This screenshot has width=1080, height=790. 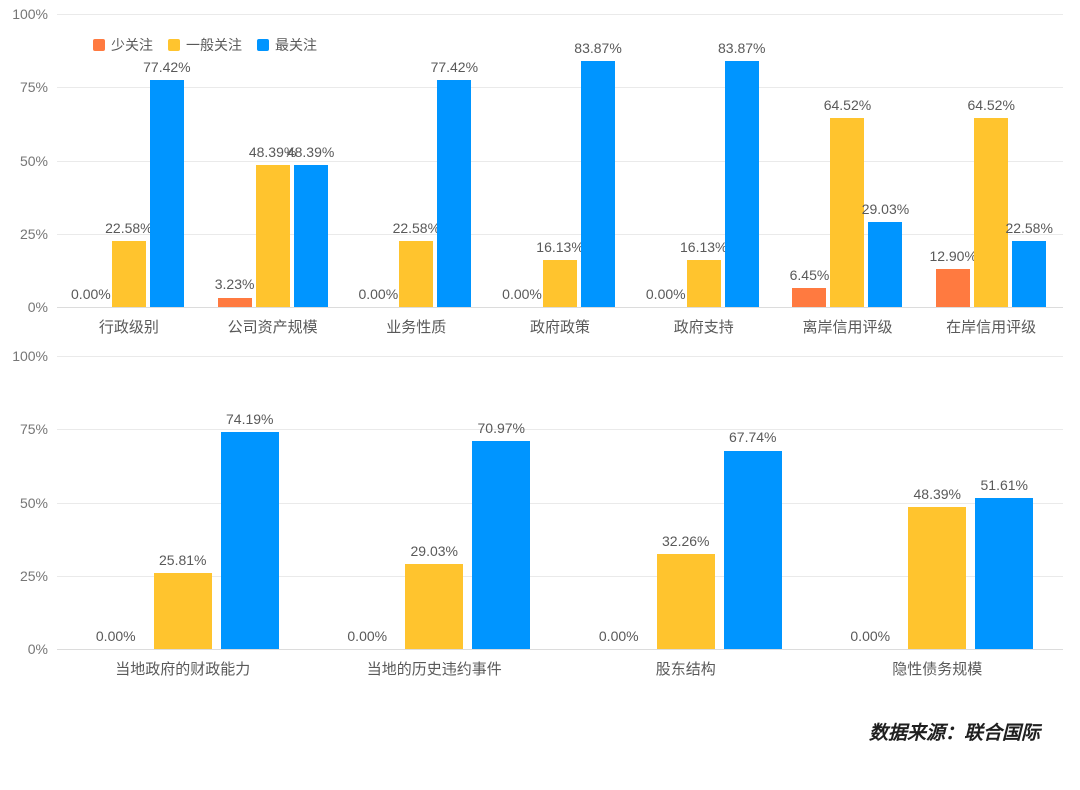 What do you see at coordinates (560, 327) in the screenshot?
I see `category-label: 政府政策` at bounding box center [560, 327].